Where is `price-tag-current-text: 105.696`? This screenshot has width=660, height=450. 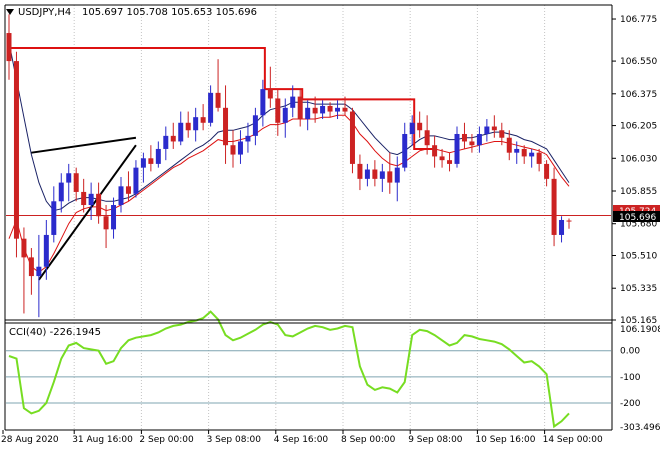 price-tag-current-text: 105.696 is located at coordinates (637, 218).